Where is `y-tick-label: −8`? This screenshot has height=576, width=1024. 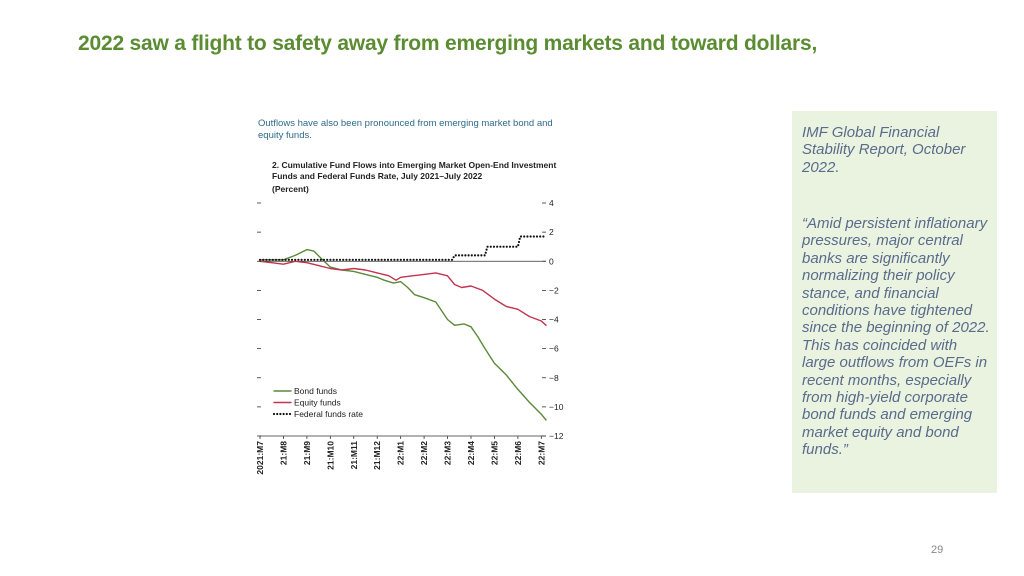
y-tick-label: −8 is located at coordinates (554, 378).